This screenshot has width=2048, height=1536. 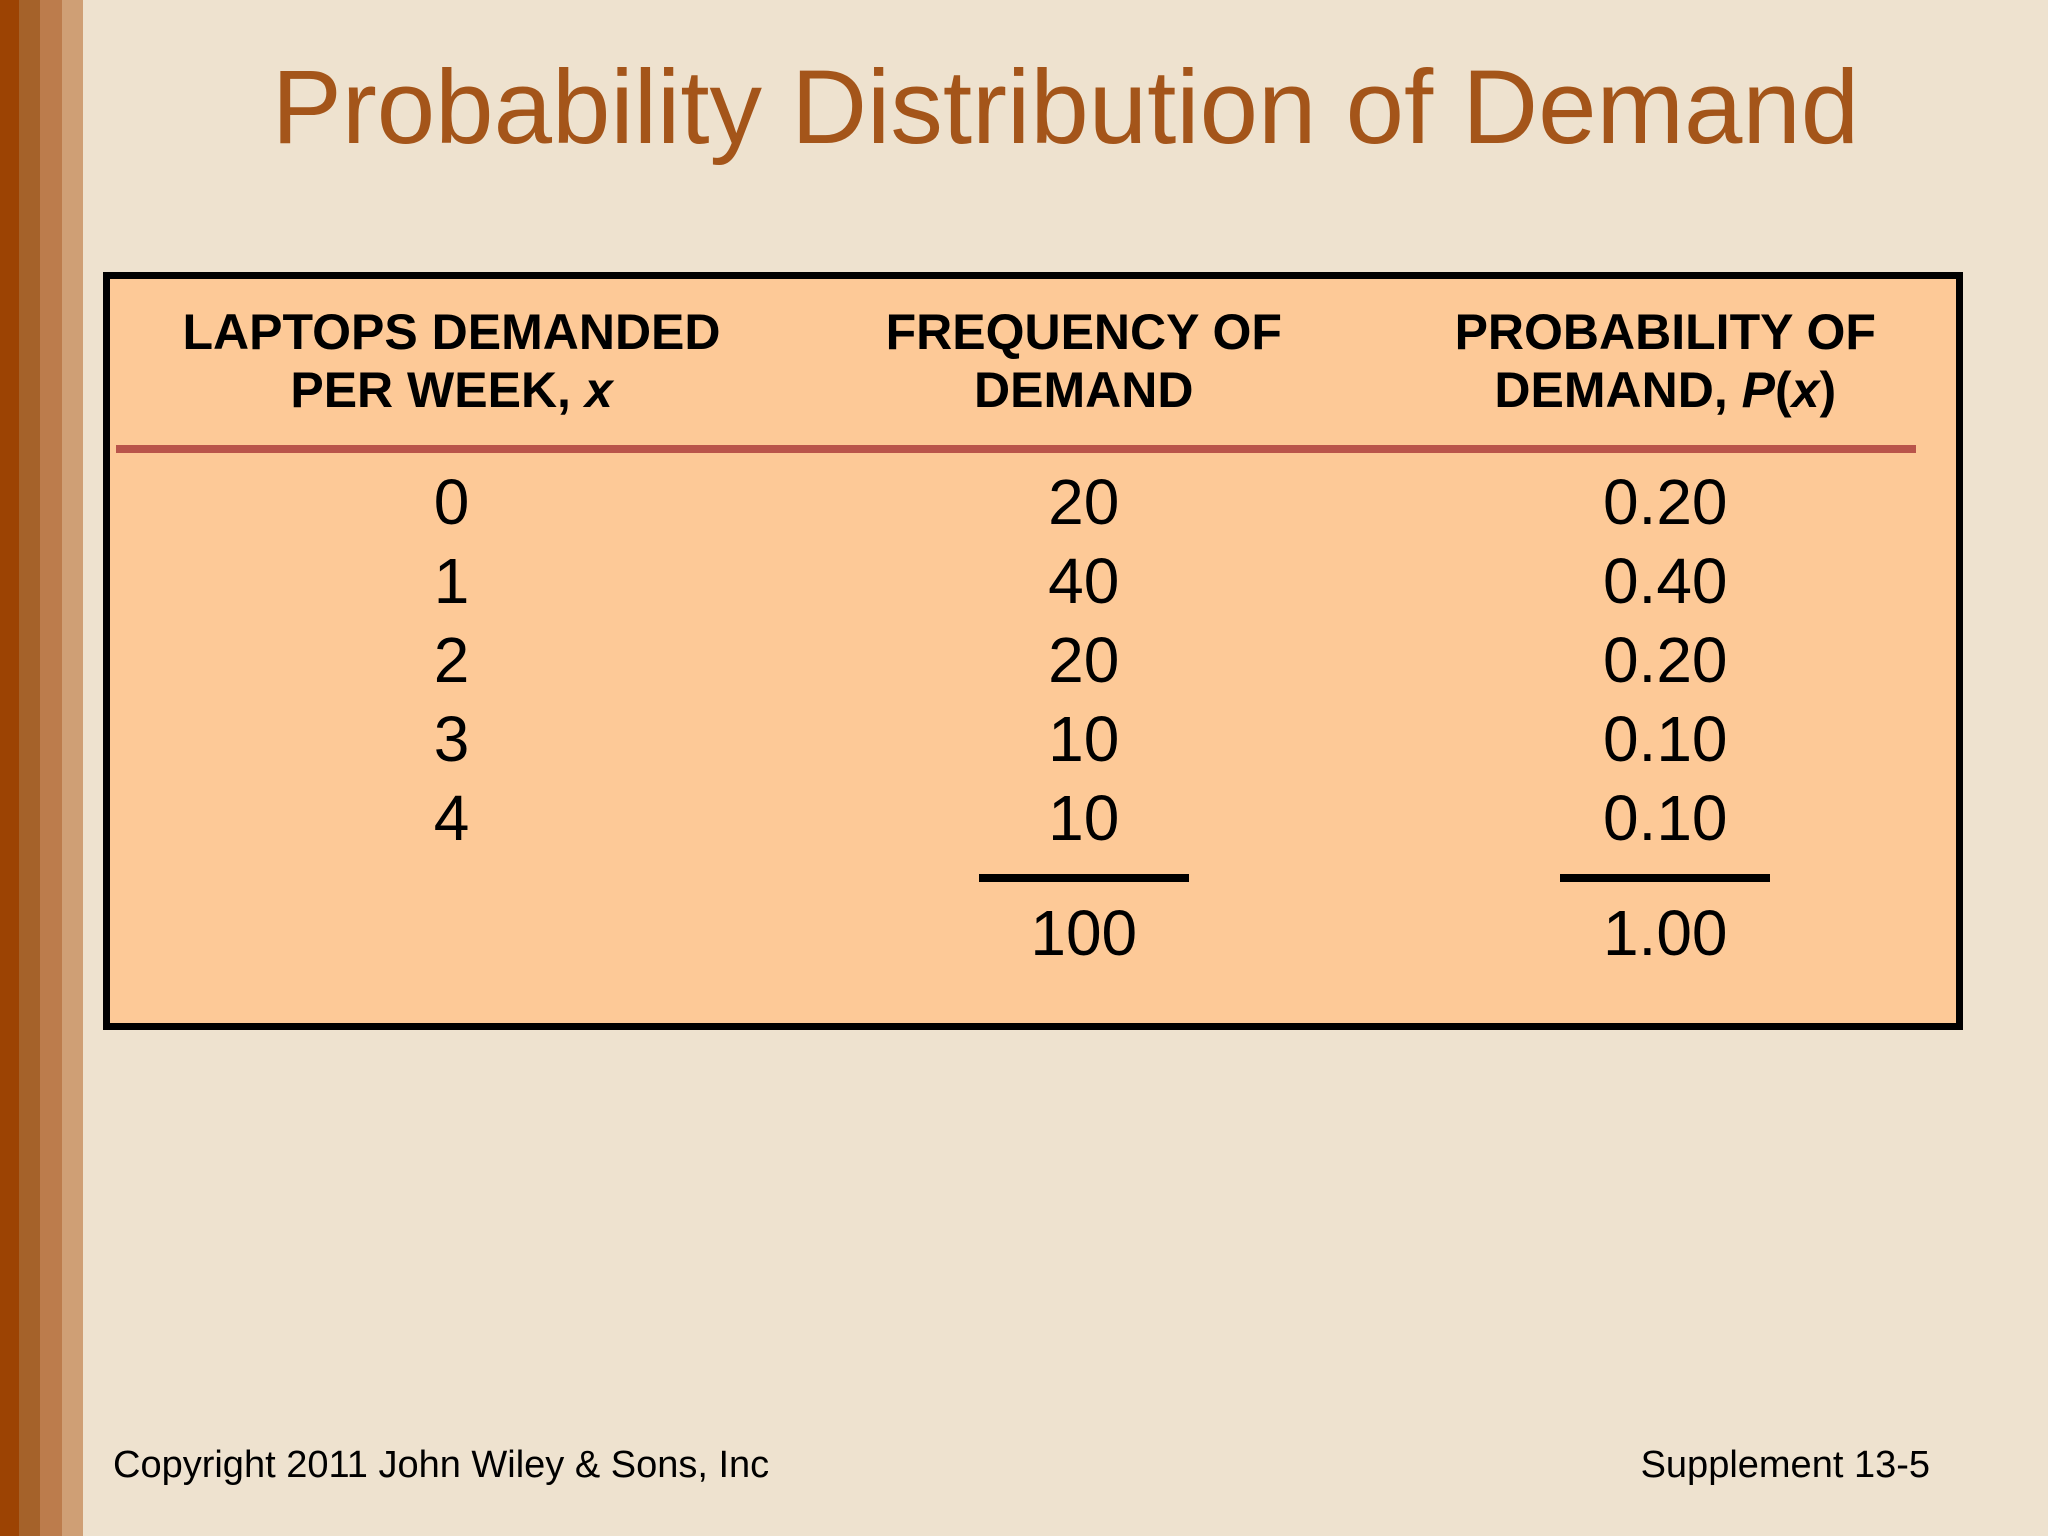 What do you see at coordinates (1033, 502) in the screenshot?
I see `table-row: 0 20 0.20` at bounding box center [1033, 502].